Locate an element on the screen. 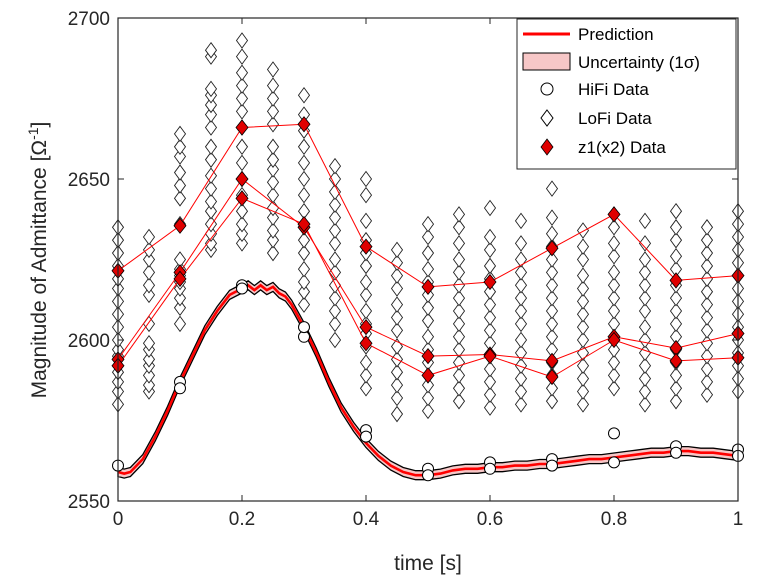  y-tick-label: 2550 is located at coordinates (89, 502).